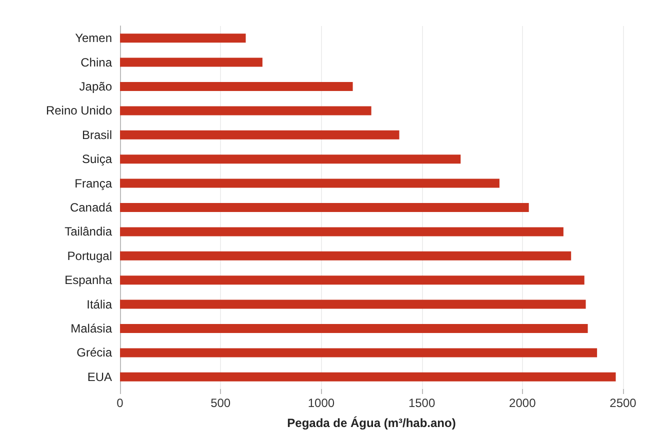 The height and width of the screenshot is (445, 653). Describe the element at coordinates (321, 403) in the screenshot. I see `x-tick-label: 1000` at that location.